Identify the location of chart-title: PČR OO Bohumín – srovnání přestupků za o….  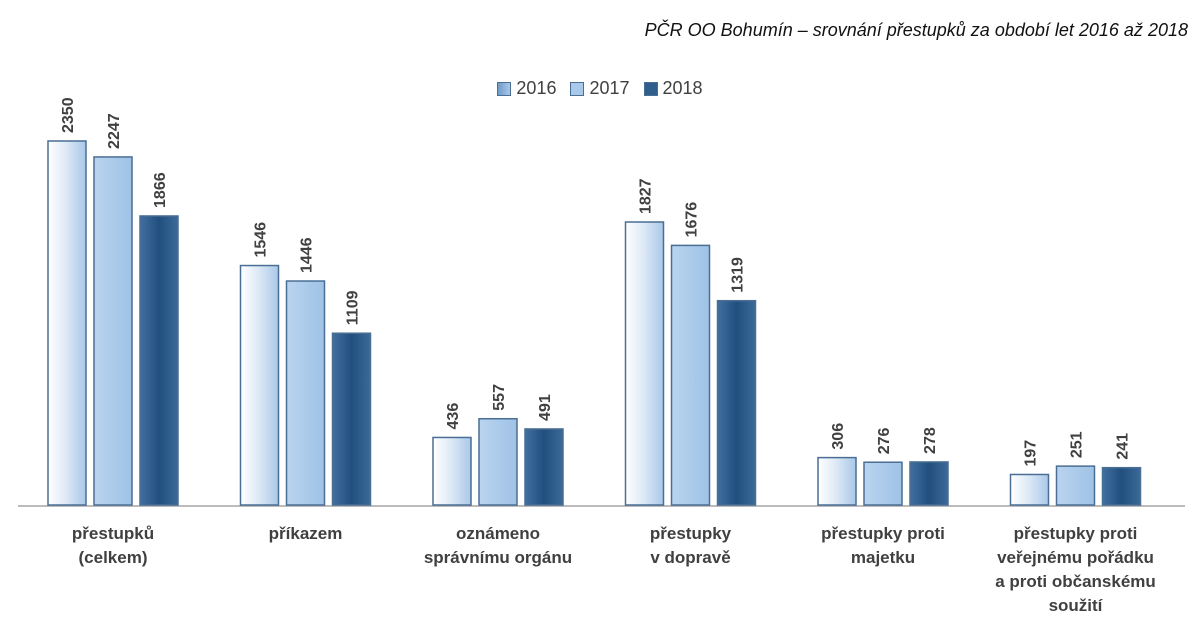
(916, 30).